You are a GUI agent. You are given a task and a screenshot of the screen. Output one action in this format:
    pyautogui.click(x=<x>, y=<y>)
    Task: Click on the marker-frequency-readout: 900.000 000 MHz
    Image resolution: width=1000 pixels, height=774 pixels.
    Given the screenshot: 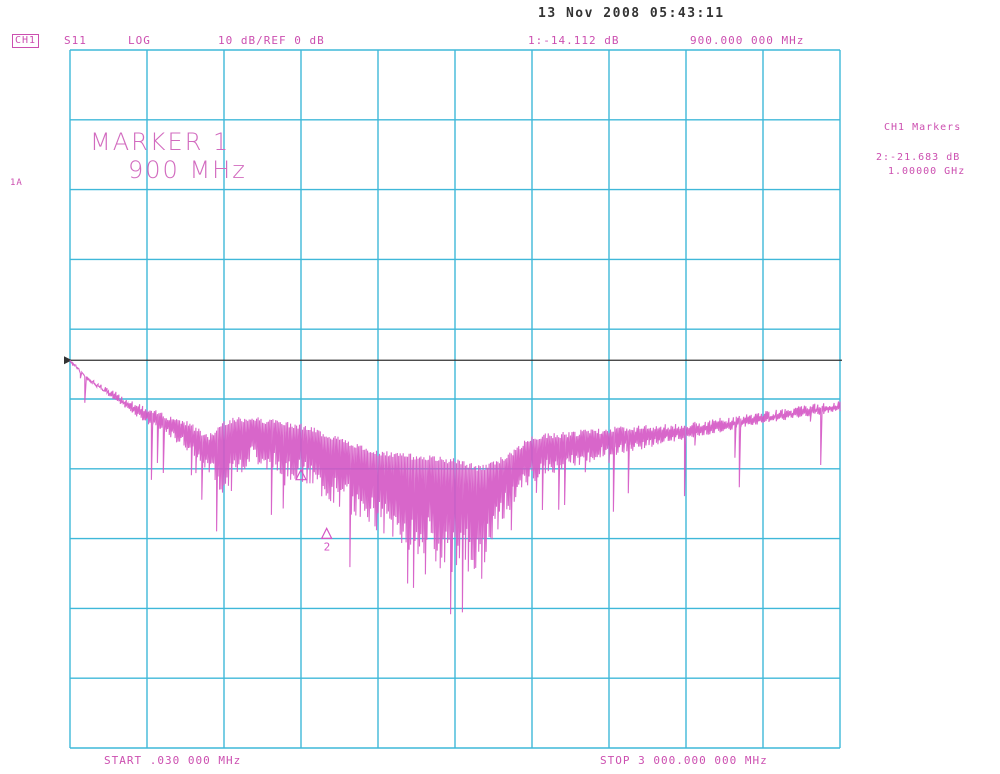 What is the action you would take?
    pyautogui.click(x=747, y=40)
    